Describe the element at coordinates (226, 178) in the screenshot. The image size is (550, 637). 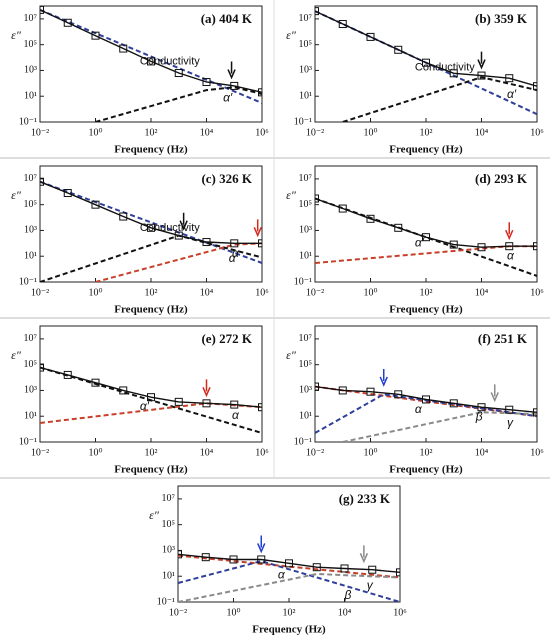
I see `panel-title: (c) 326 K` at that location.